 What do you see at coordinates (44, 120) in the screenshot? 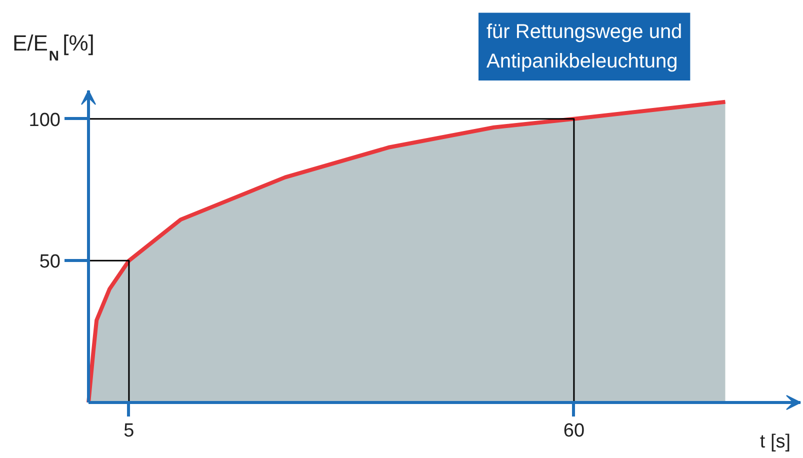
I see `y-tick-label: 100` at bounding box center [44, 120].